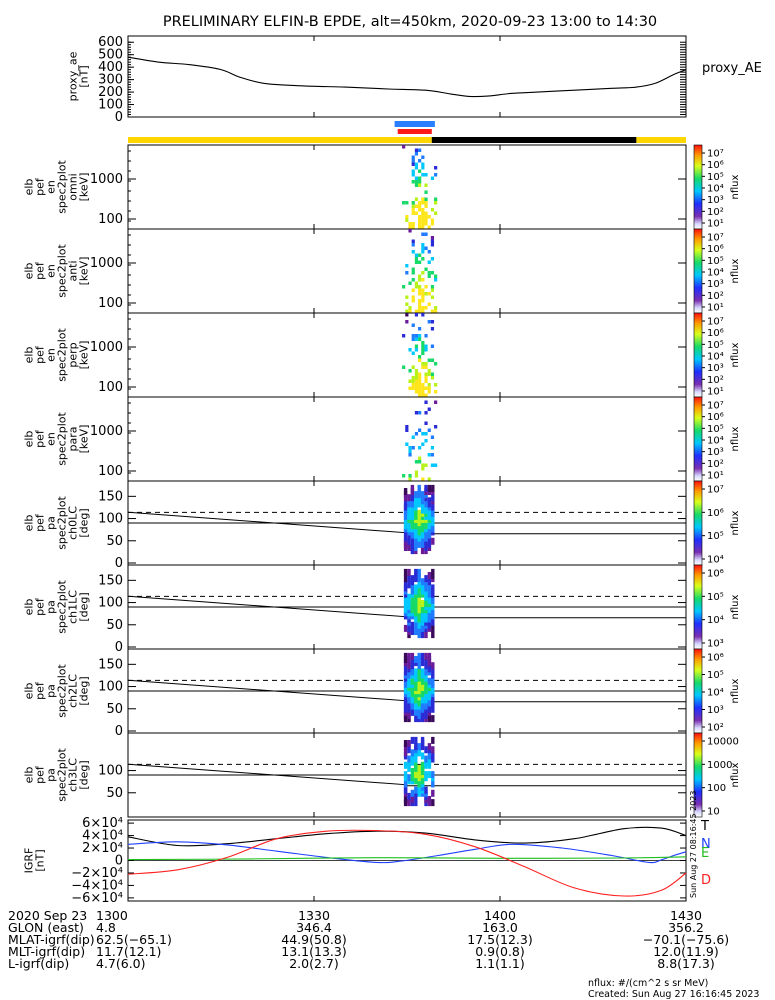  What do you see at coordinates (128, 951) in the screenshot?
I see `footer-row-value: 11.7(12.1)` at bounding box center [128, 951].